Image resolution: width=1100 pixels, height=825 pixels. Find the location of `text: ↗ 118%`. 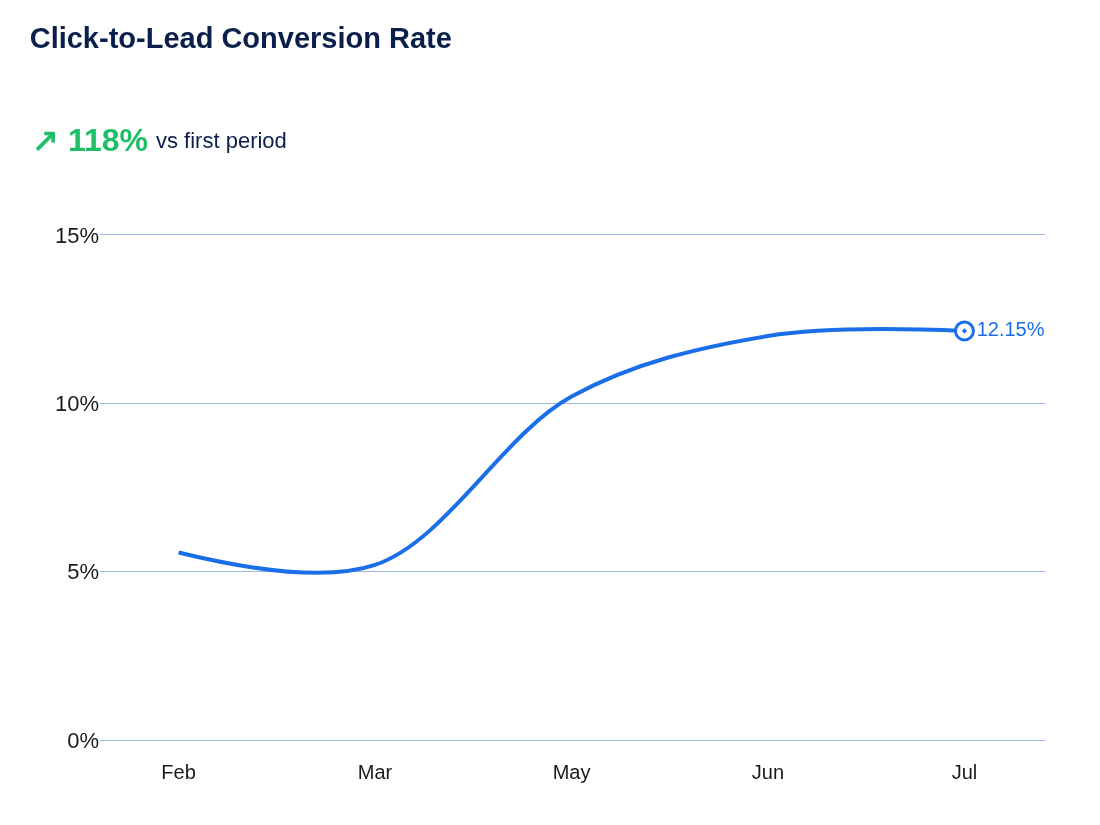

text: ↗ 118% is located at coordinates (90, 140).